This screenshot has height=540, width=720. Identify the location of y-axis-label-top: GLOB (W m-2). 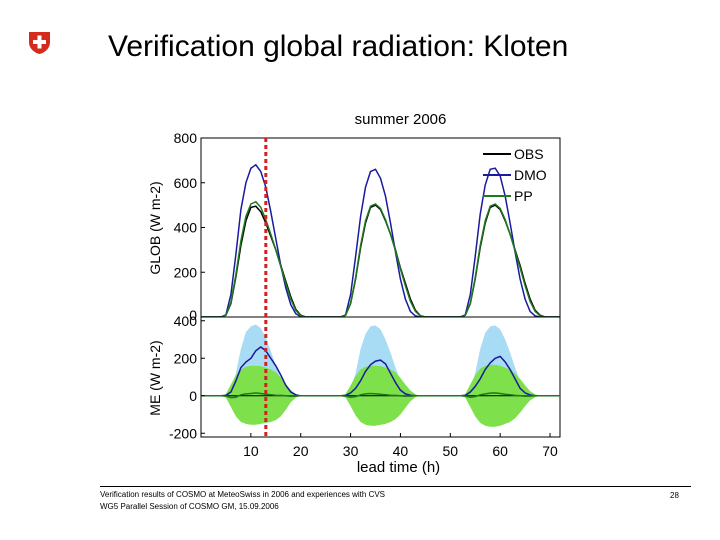
(155, 227).